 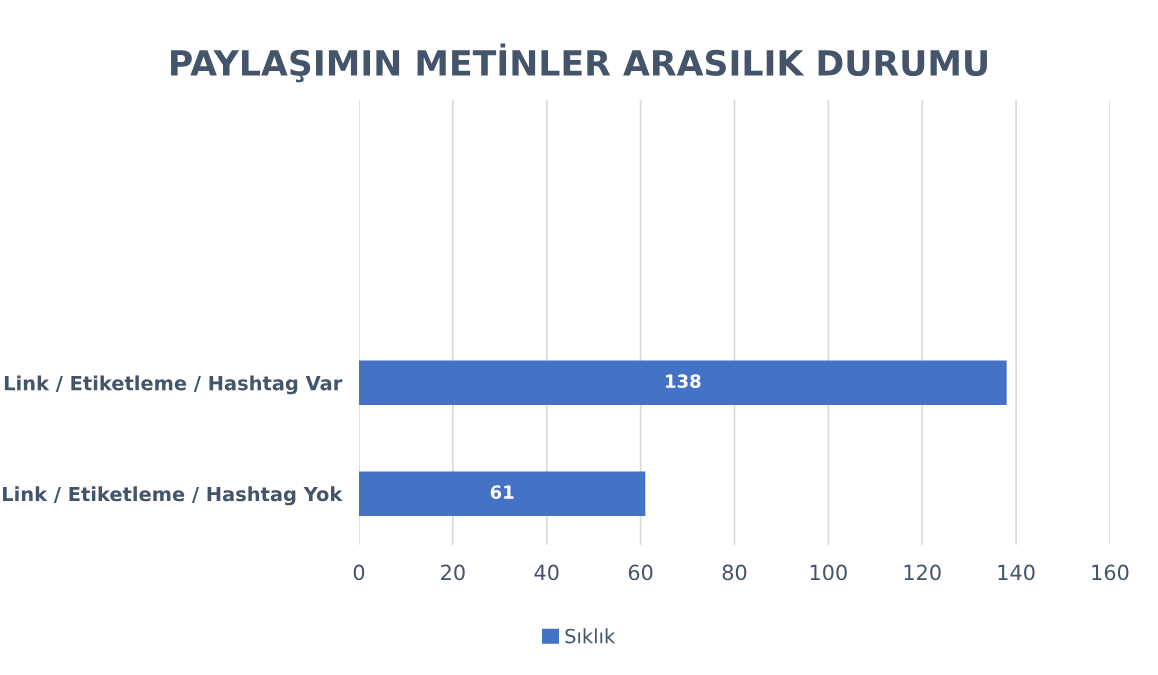 What do you see at coordinates (1110, 572) in the screenshot?
I see `x-tick-label: 160` at bounding box center [1110, 572].